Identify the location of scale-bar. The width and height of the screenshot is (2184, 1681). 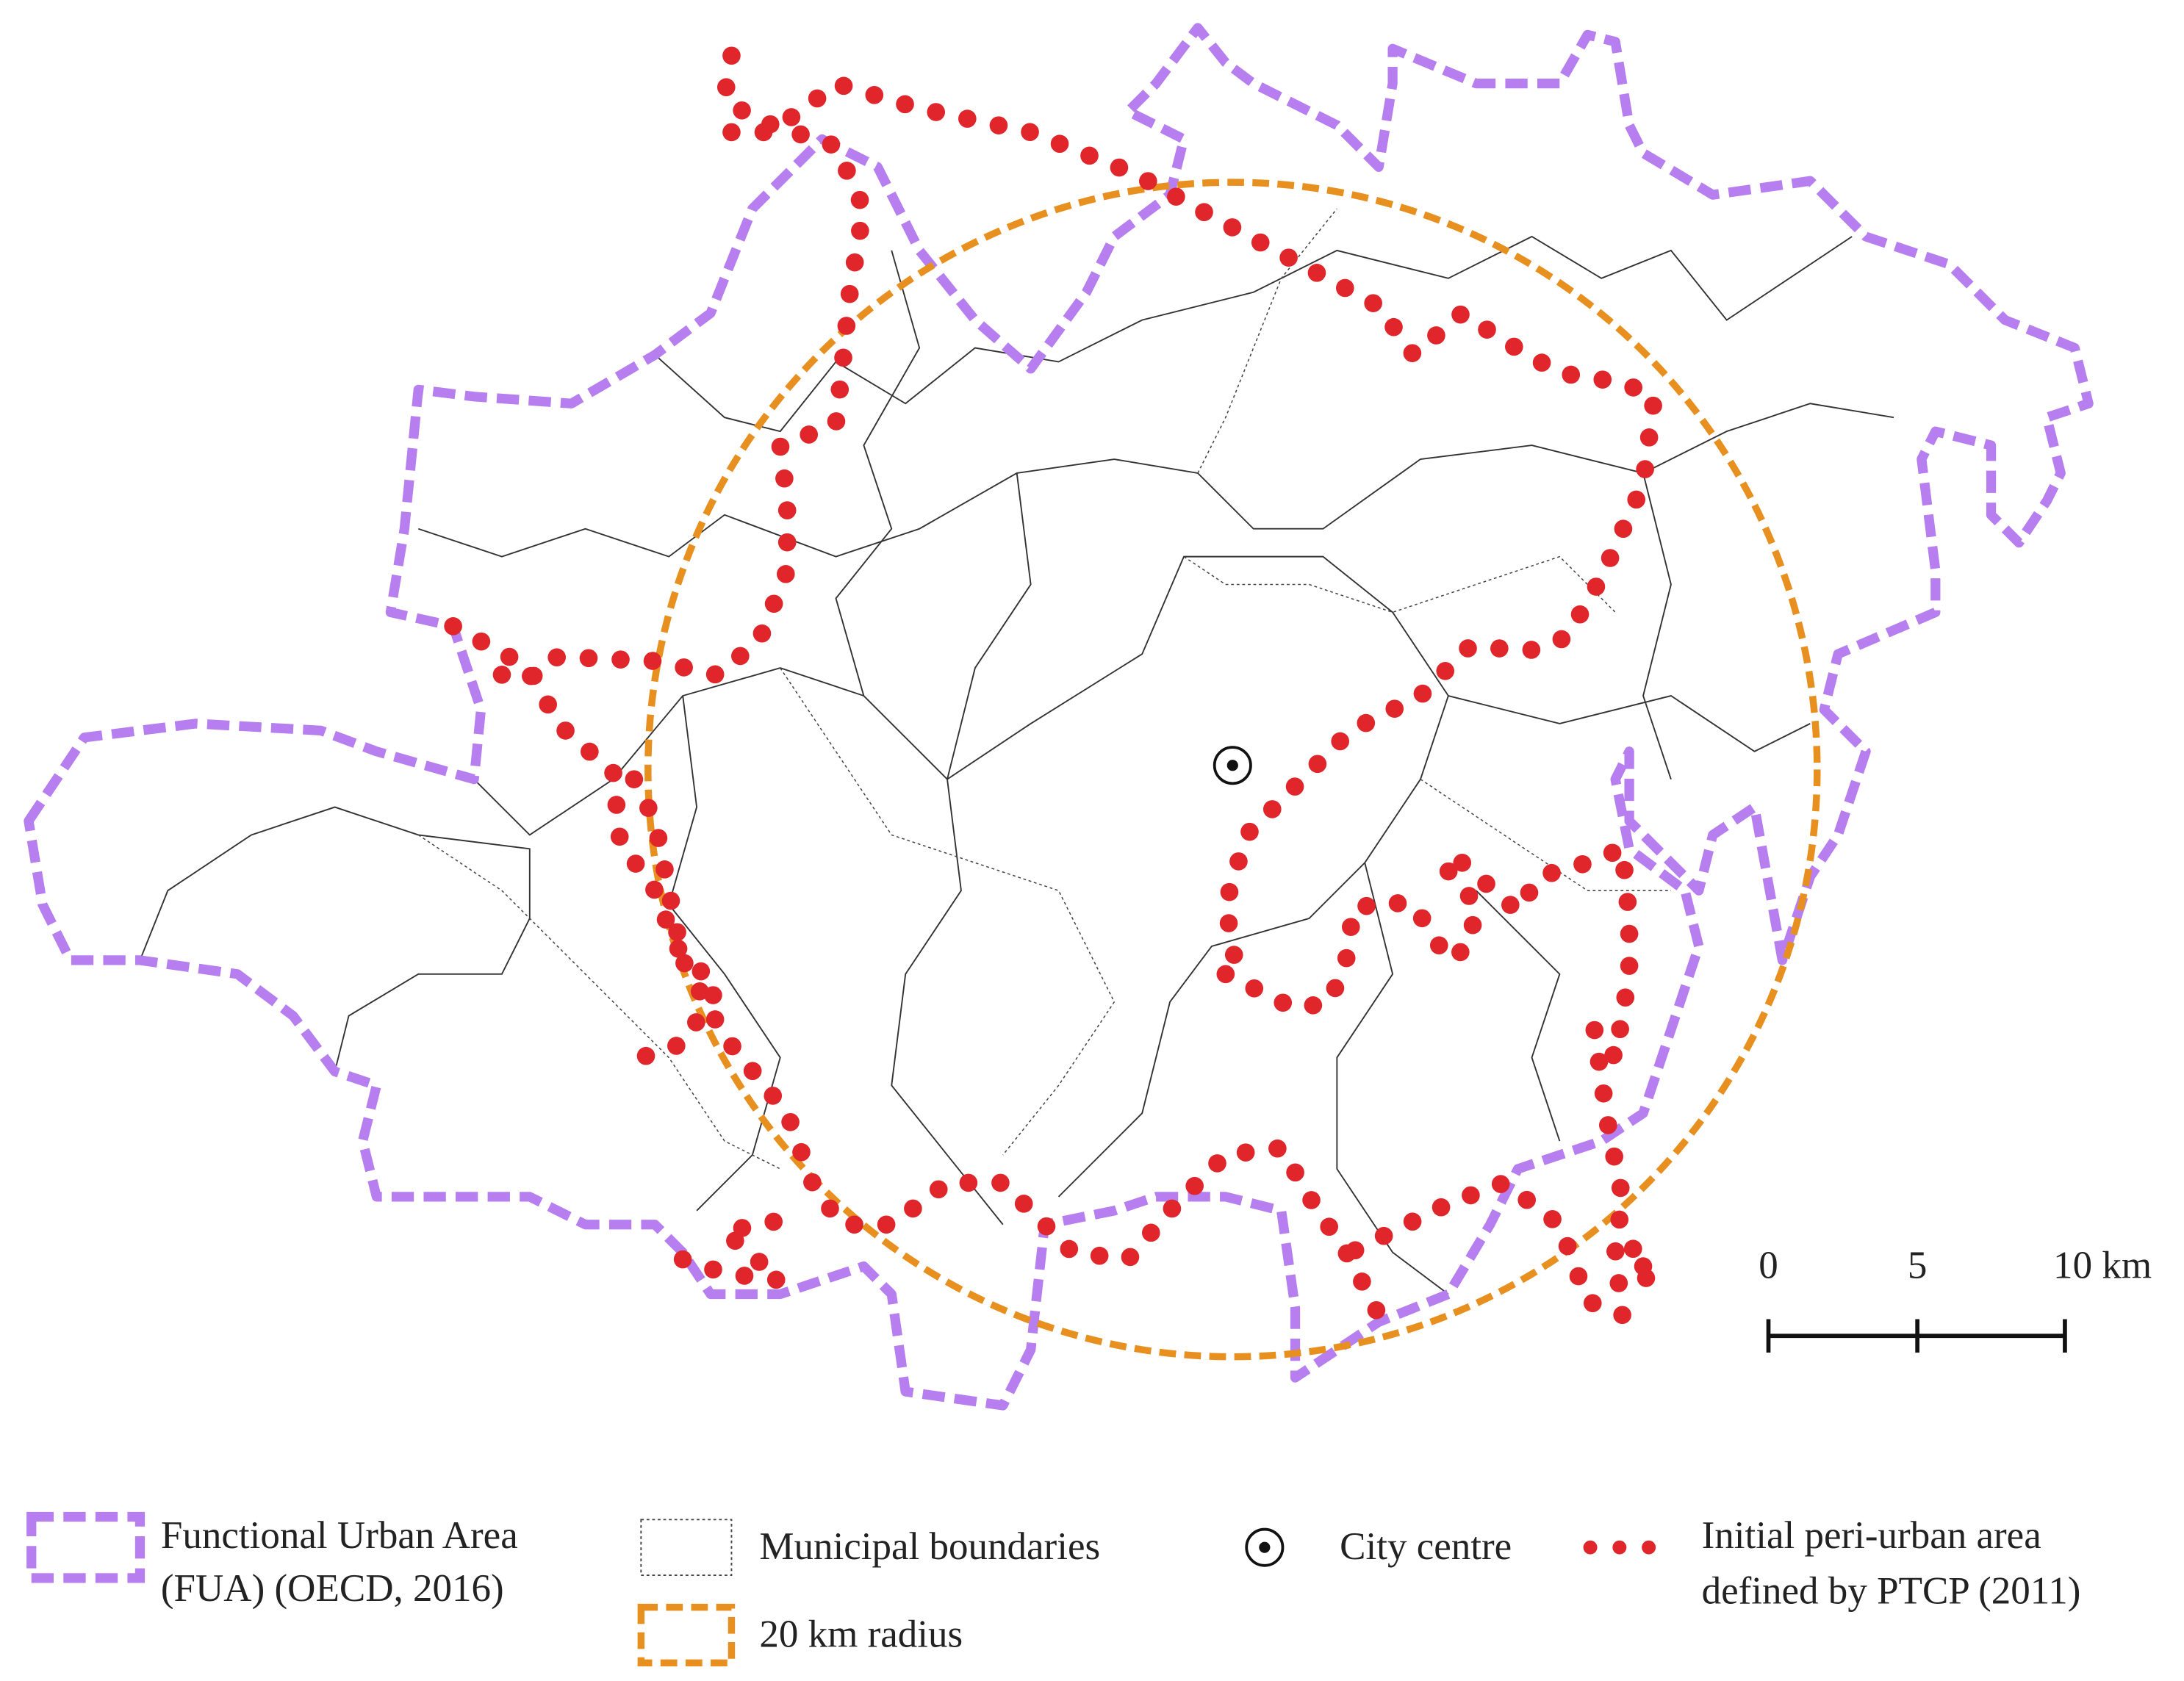
(1917, 1336).